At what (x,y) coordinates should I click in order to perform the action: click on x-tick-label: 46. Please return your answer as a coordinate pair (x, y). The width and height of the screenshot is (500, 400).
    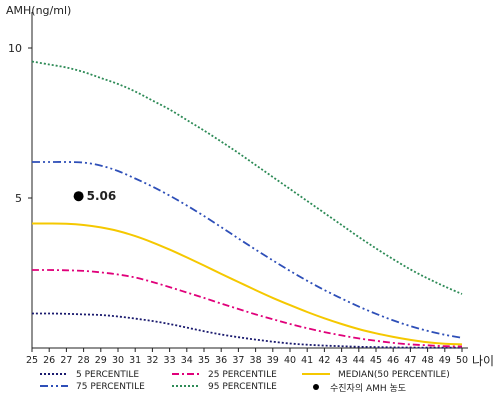
    Looking at the image, I should click on (393, 360).